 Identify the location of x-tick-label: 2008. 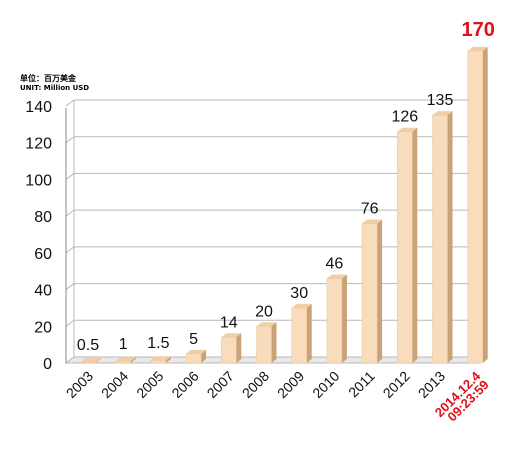
(255, 384).